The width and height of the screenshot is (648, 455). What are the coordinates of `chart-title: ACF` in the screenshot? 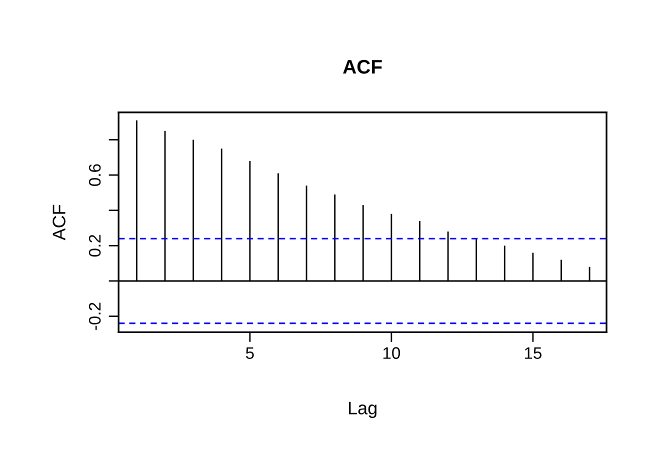 It's located at (362, 67).